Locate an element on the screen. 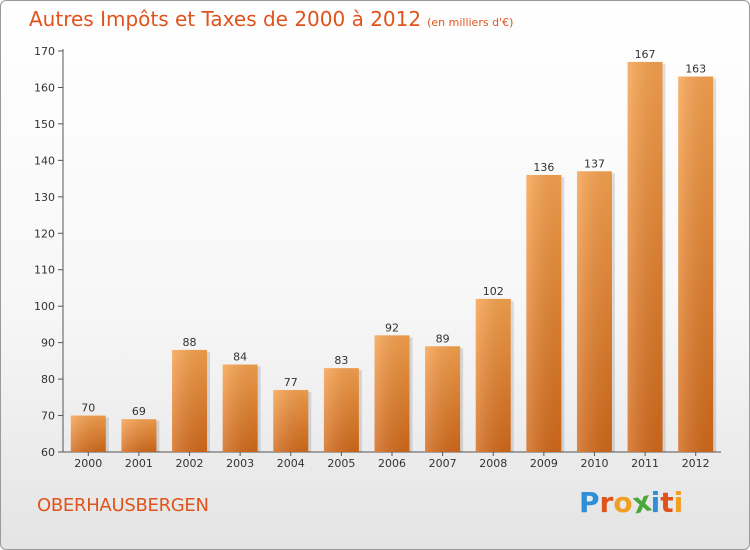  y-tick-label: 100 is located at coordinates (44, 306).